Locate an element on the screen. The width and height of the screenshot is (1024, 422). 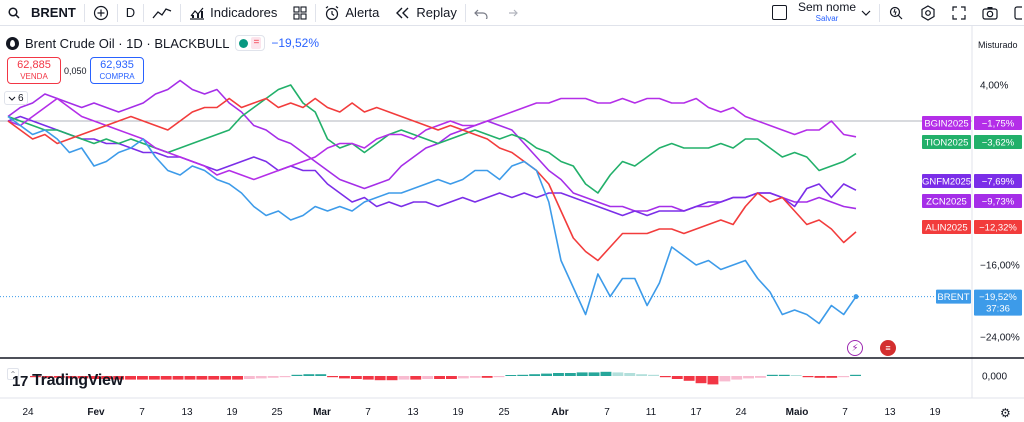
indicators-button: Indicadores is located at coordinates (233, 13).